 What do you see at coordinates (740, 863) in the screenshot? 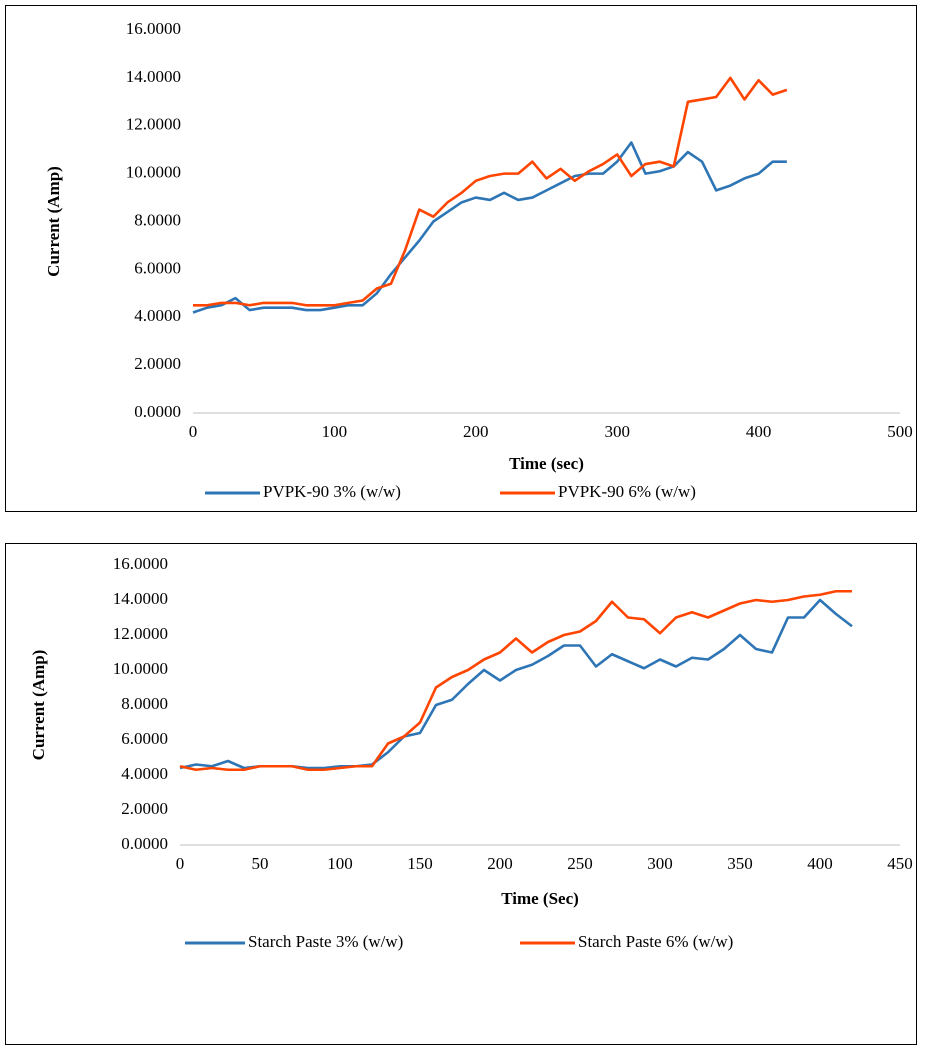
I see `x-tick-label: 350` at bounding box center [740, 863].